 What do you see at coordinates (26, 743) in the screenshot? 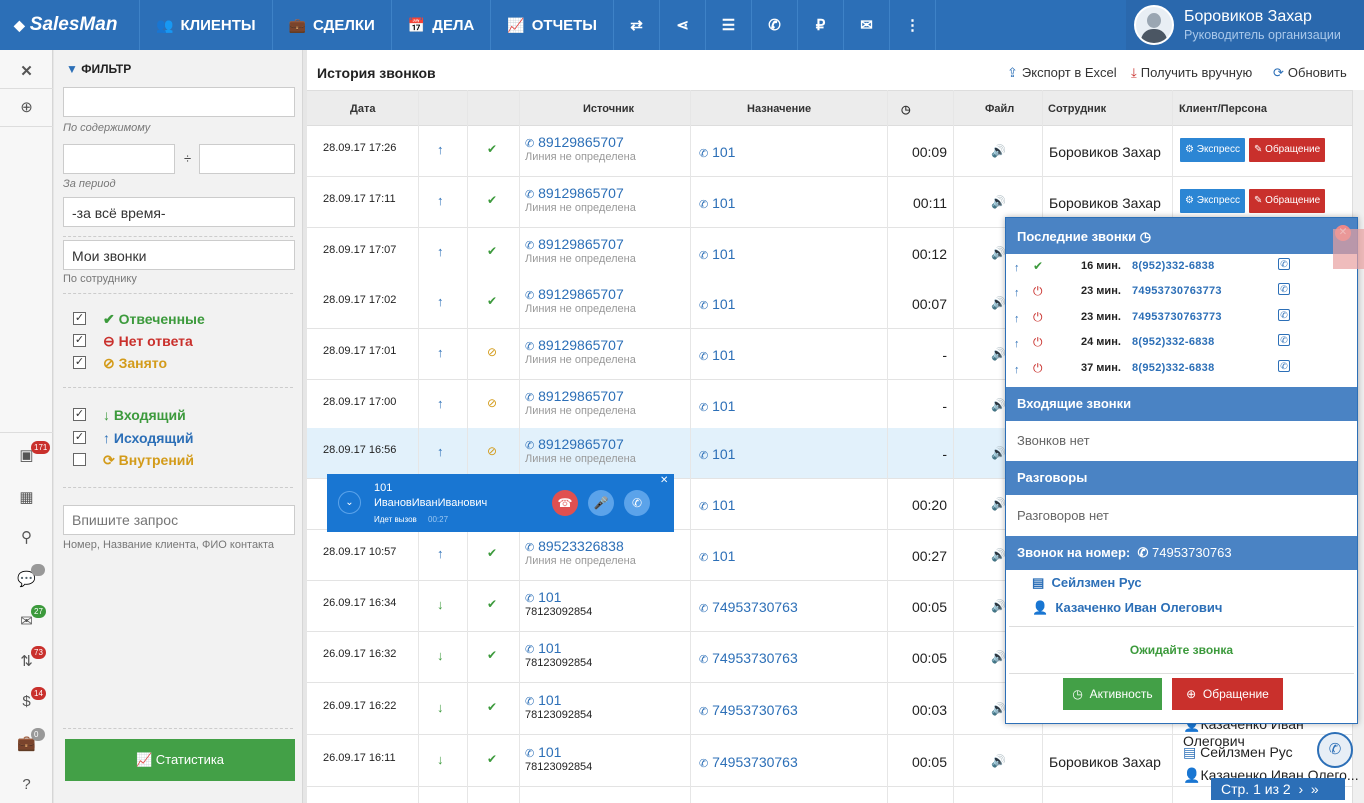
I see `briefcase-icon: 💼` at bounding box center [26, 743].